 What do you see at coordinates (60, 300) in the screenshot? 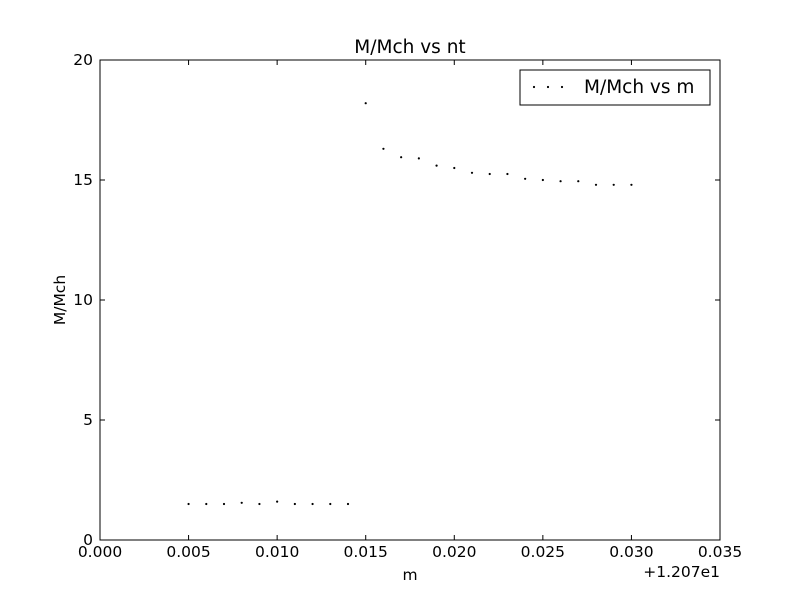
I see `y-axis-label: M/Mch` at bounding box center [60, 300].